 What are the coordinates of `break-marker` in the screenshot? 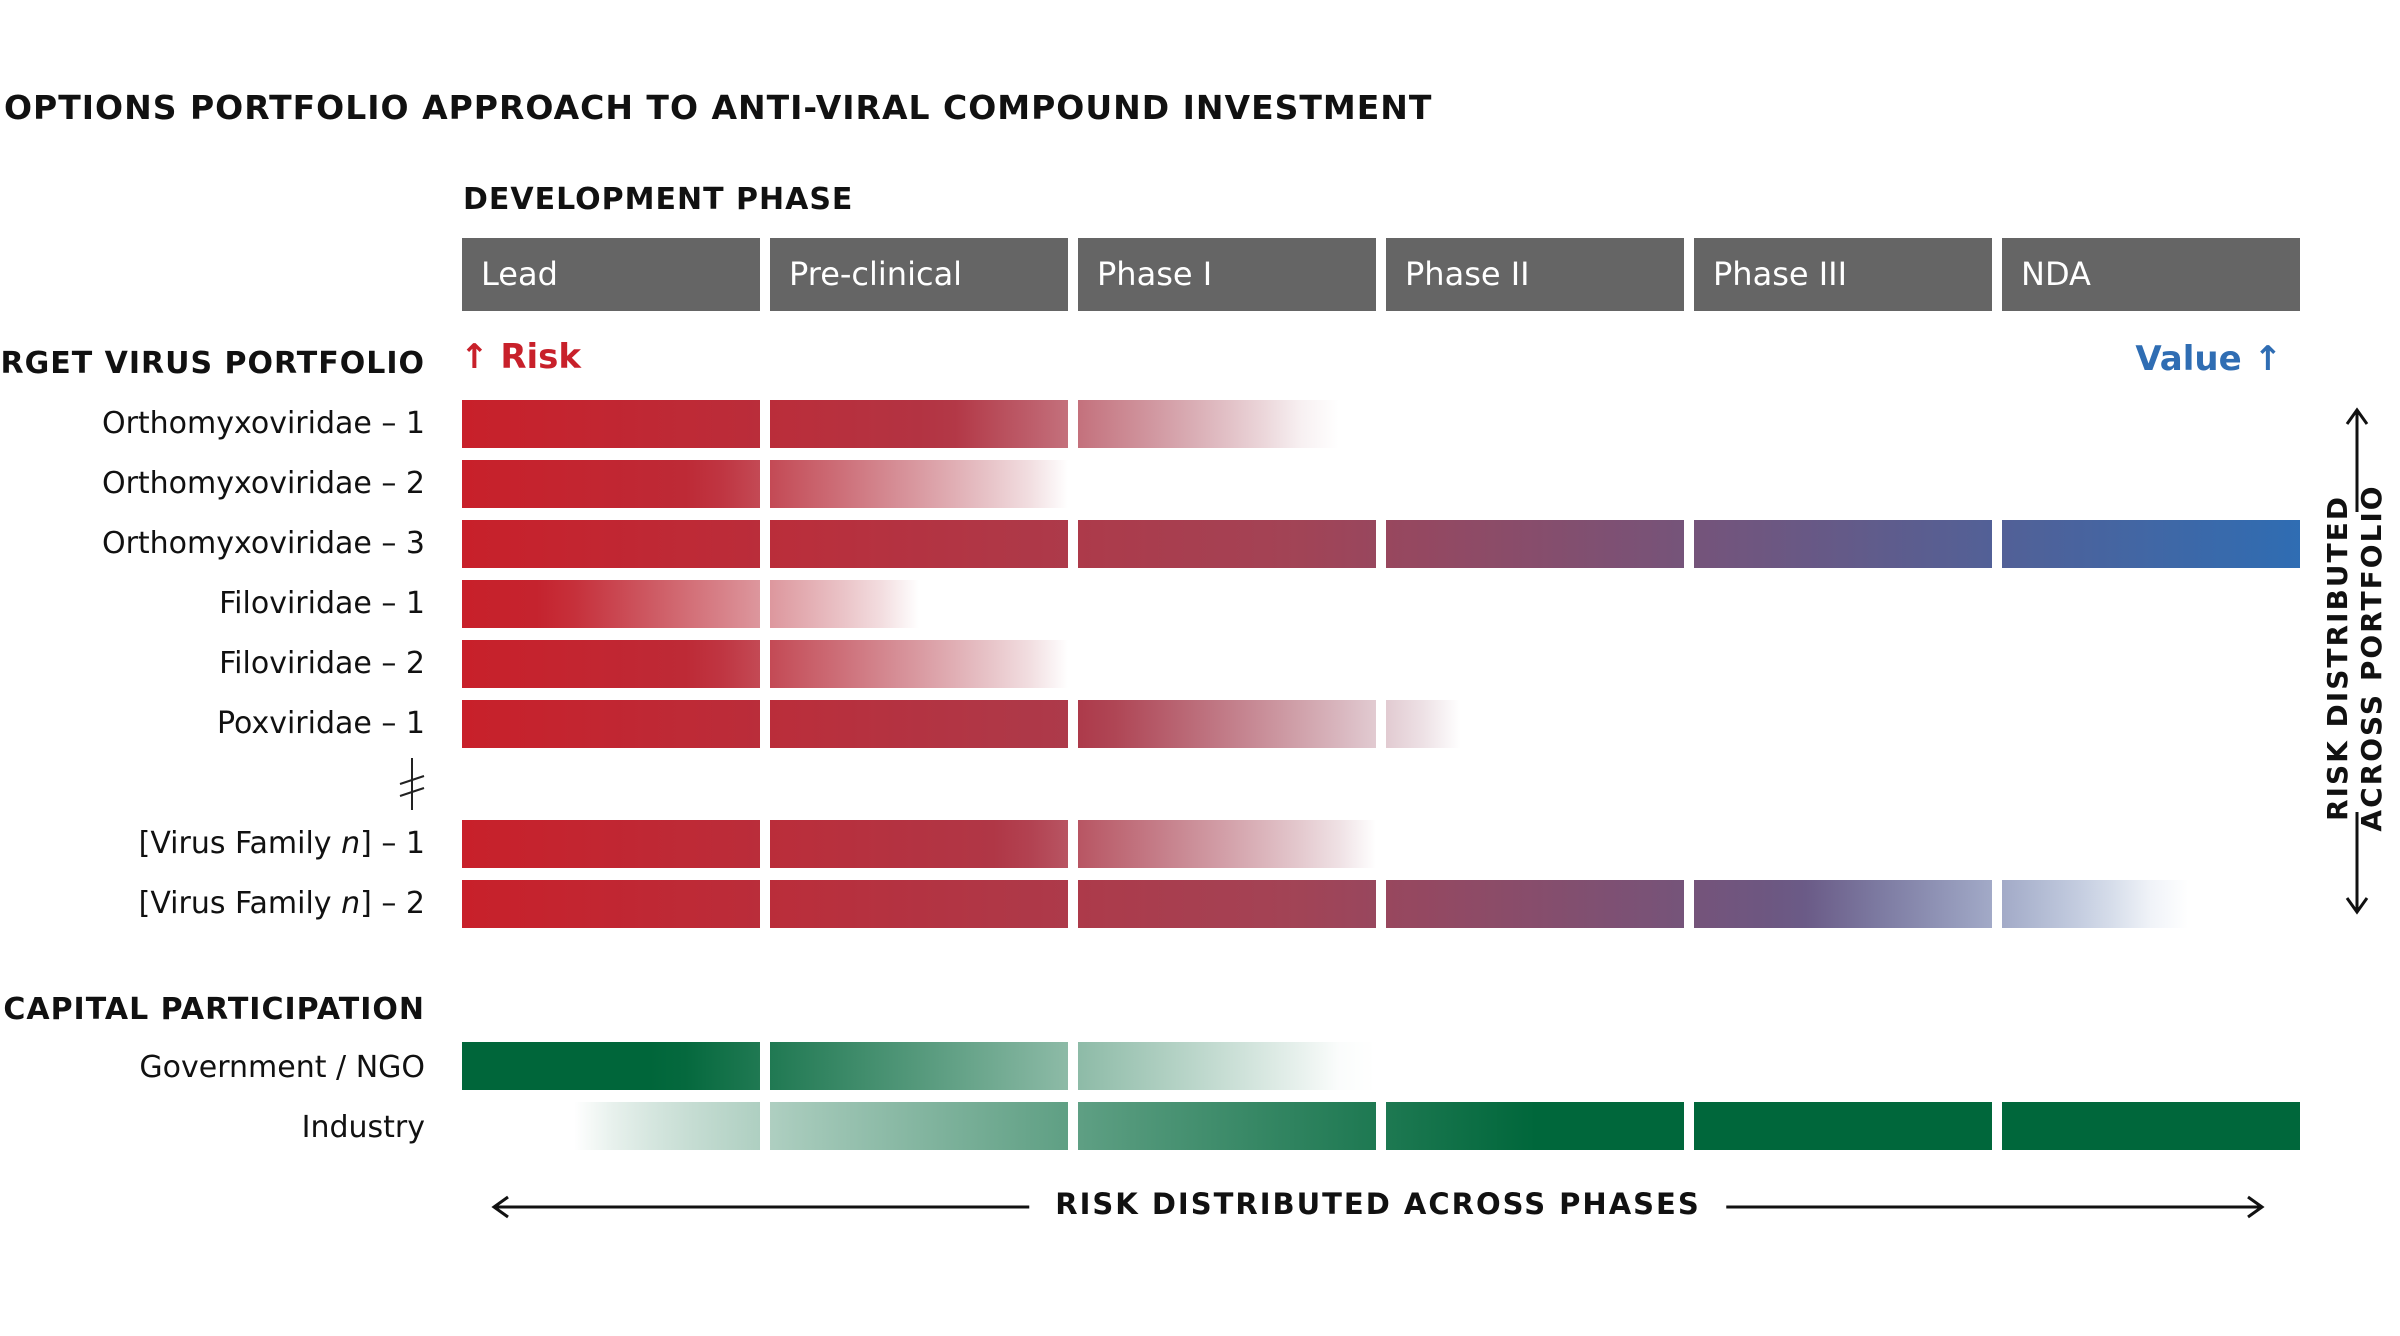 It's located at (412, 784).